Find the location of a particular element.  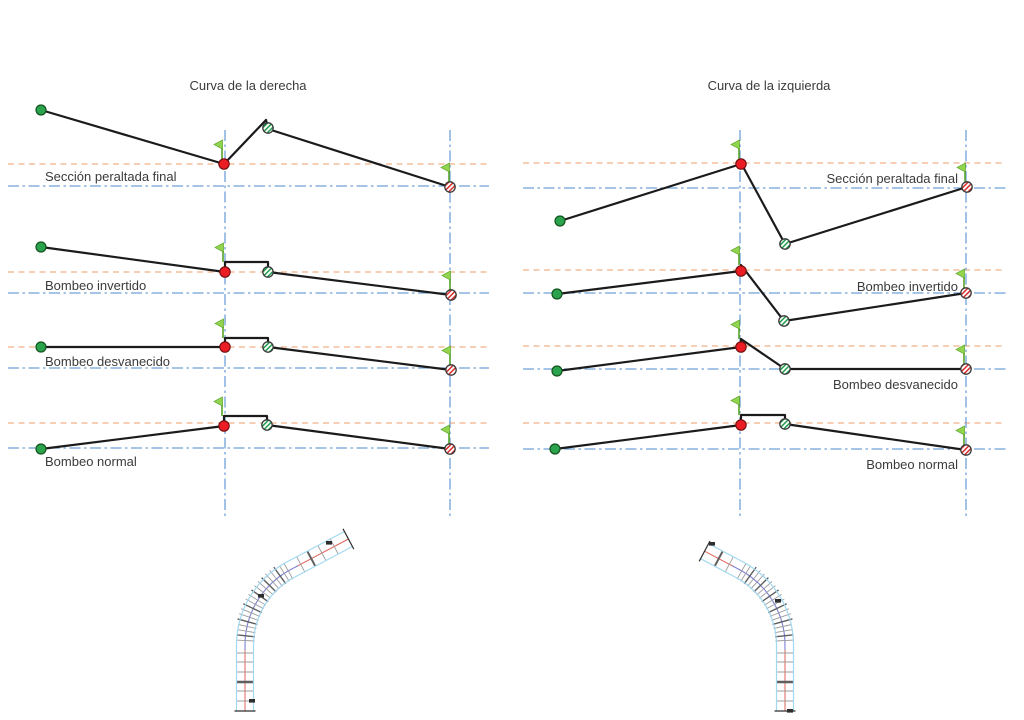

panel-title-right-curve: Curva de la derecha is located at coordinates (248, 85).